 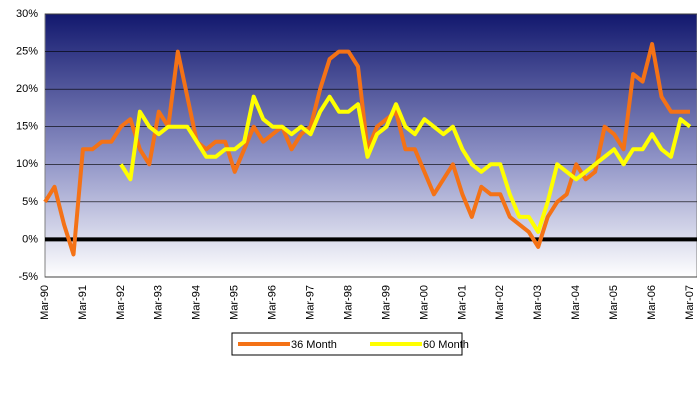 I want to click on x-tick-label: Mar-95, so click(x=235, y=302).